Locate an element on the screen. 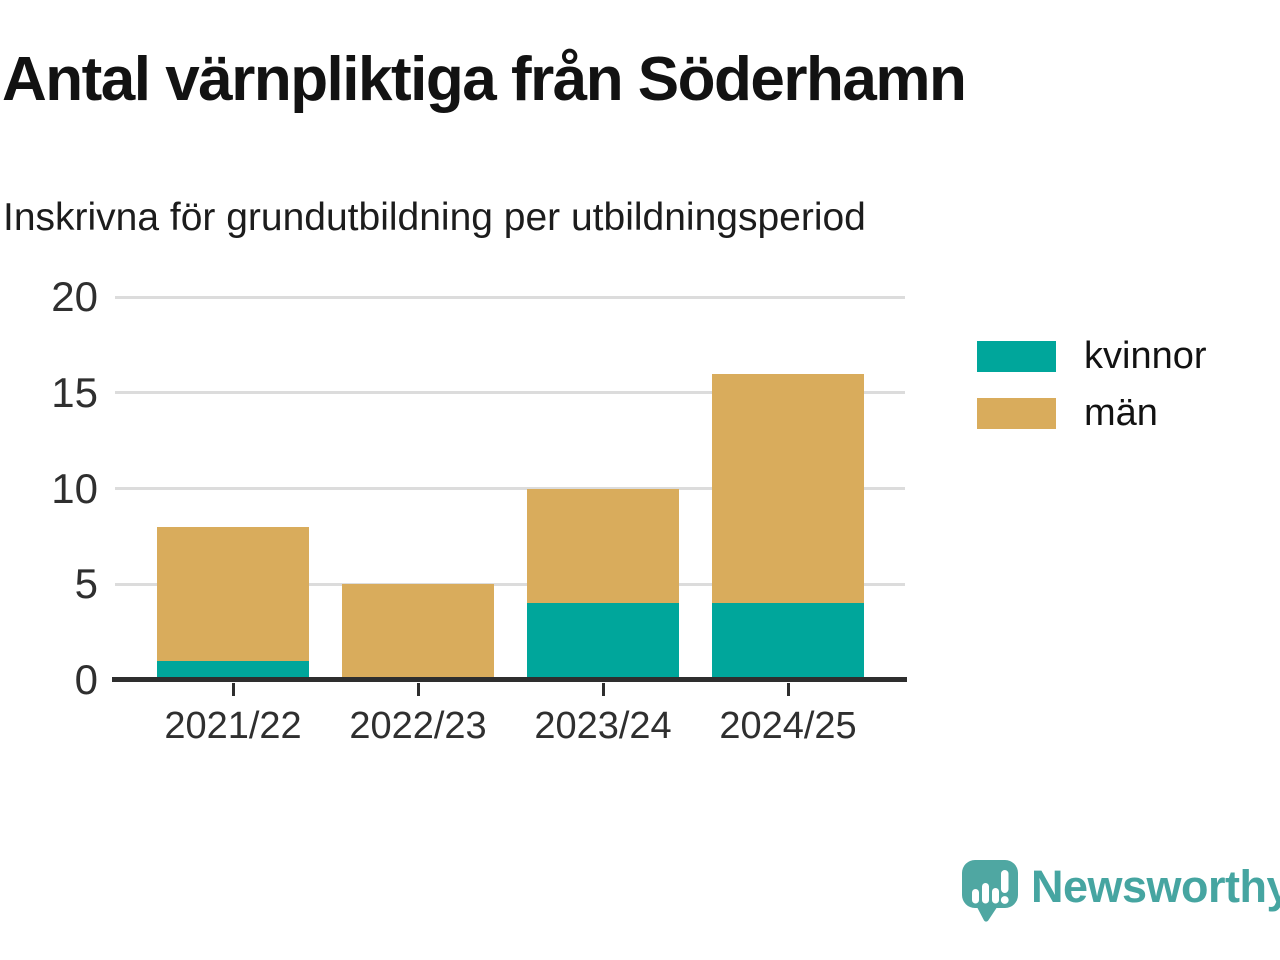 Image resolution: width=1280 pixels, height=960 pixels. x-axis-tick-label: 2023/24 is located at coordinates (603, 726).